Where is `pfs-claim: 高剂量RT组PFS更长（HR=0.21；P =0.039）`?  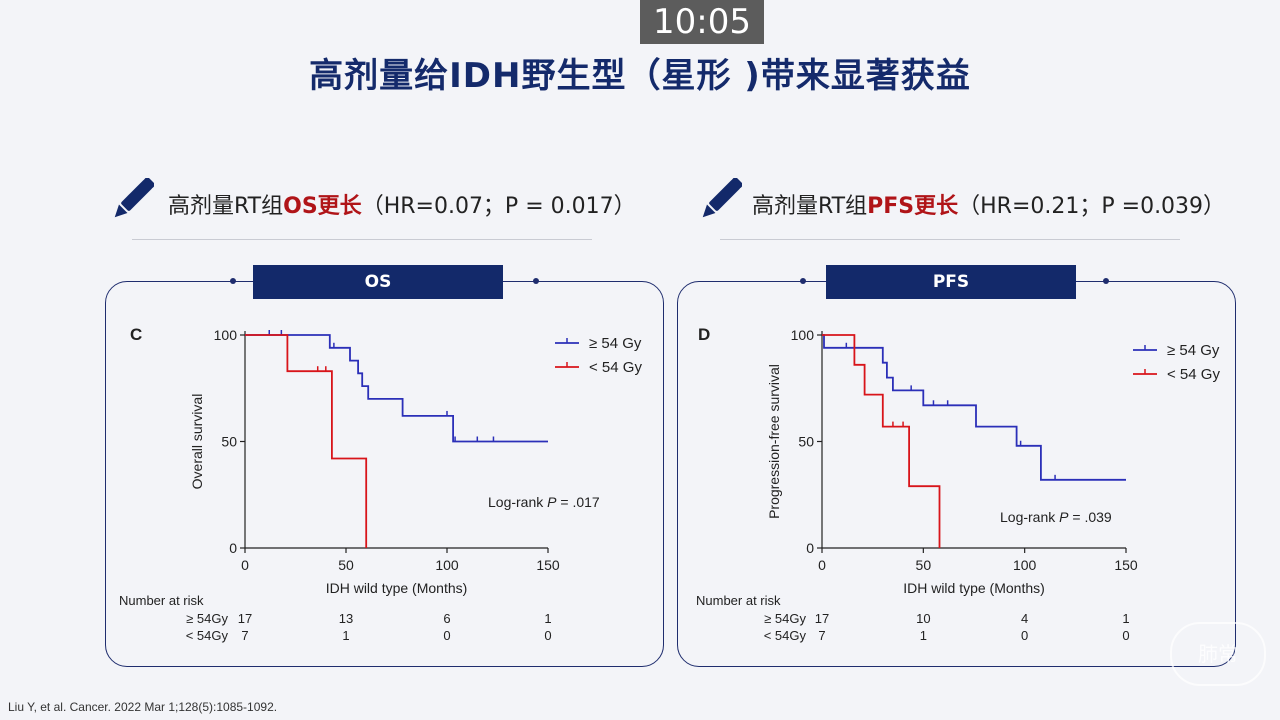 pfs-claim: 高剂量RT组PFS更长（HR=0.21；P =0.039） is located at coordinates (988, 204).